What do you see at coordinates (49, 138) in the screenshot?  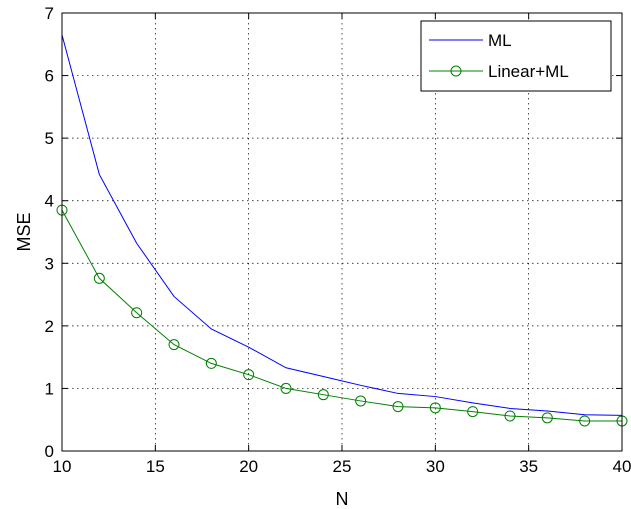 I see `y-tick-label: 5` at bounding box center [49, 138].